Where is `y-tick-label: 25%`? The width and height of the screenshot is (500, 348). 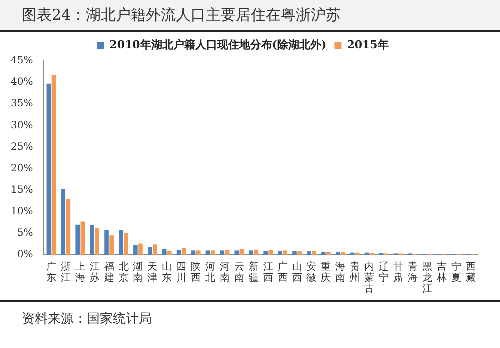
y-tick-label: 25% is located at coordinates (22, 147).